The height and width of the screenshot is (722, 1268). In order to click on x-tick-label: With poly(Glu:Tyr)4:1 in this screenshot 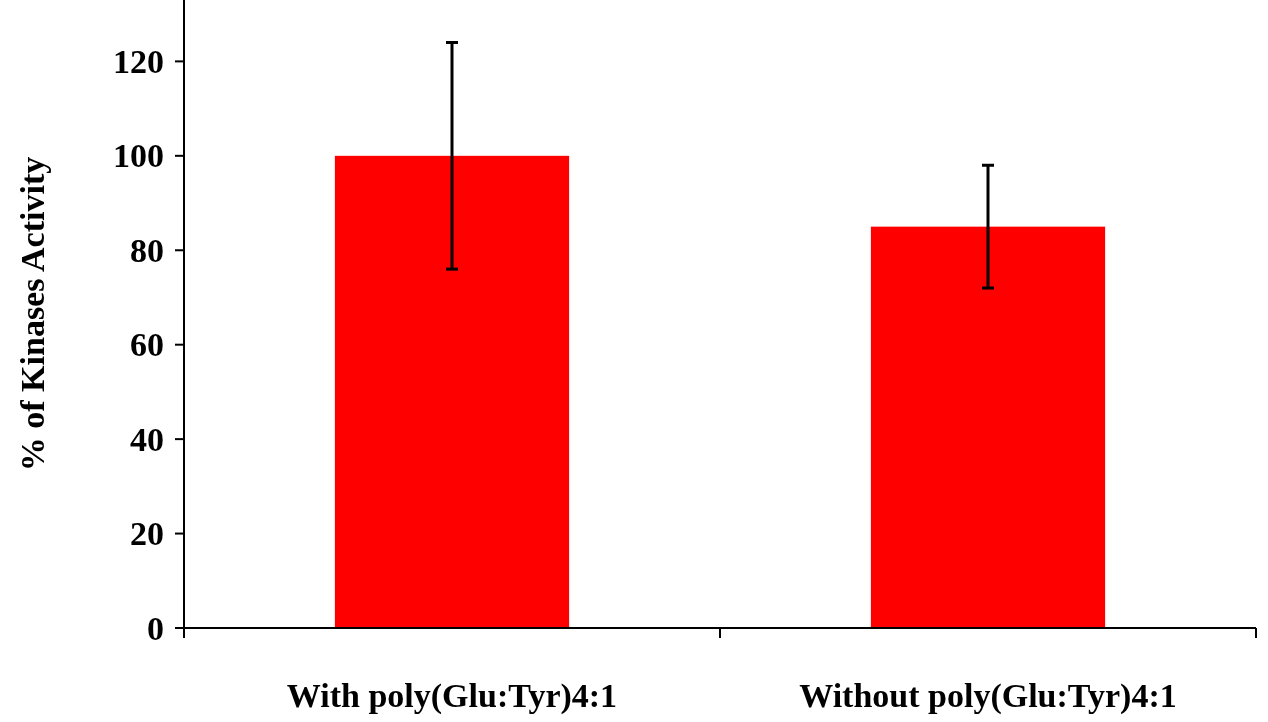, I will do `click(452, 695)`.